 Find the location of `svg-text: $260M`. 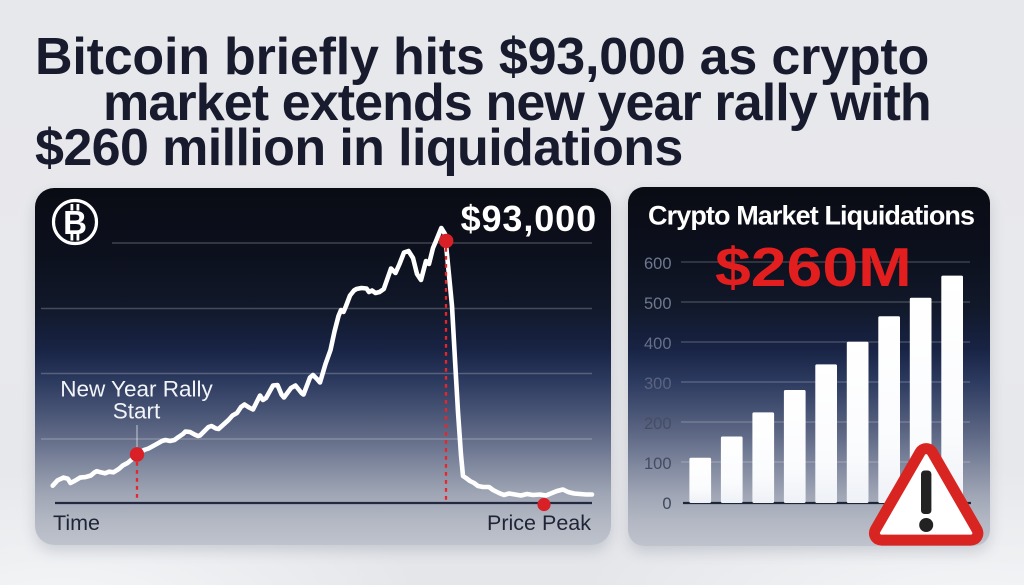

svg-text: $260M is located at coordinates (813, 267).